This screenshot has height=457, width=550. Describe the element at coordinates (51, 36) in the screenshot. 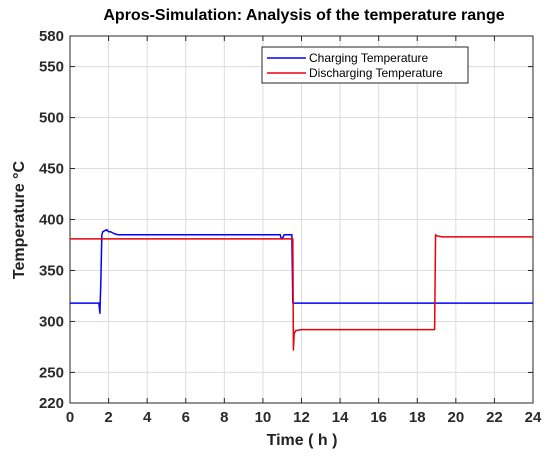

I see `y-tick-label: 580` at that location.